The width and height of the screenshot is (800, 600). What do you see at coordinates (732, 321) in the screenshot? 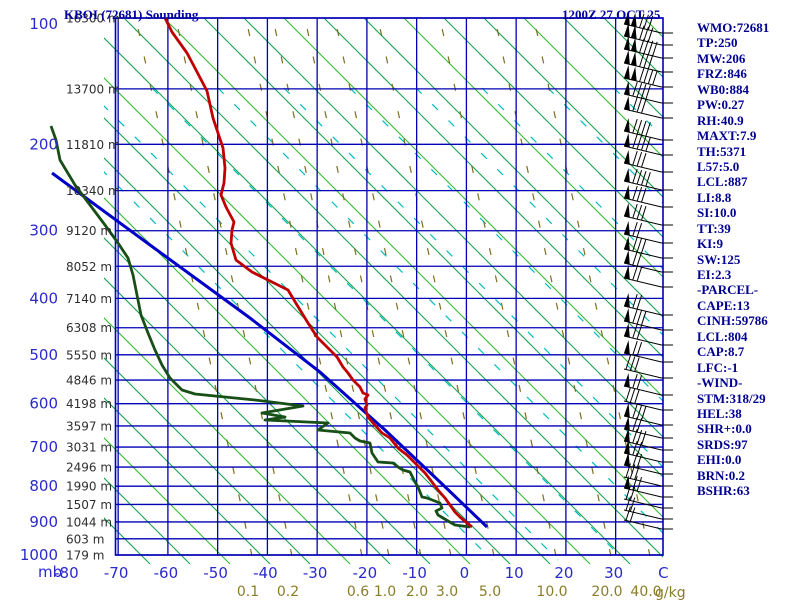
I see `stat-line: CINH:59786` at bounding box center [732, 321].